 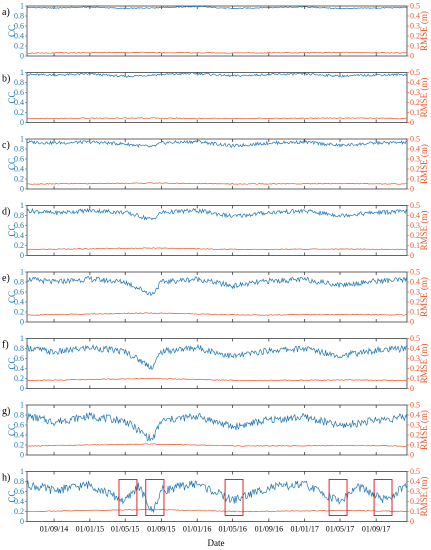 What do you see at coordinates (90, 529) in the screenshot?
I see `x-tick-label: 01/01/15` at bounding box center [90, 529].